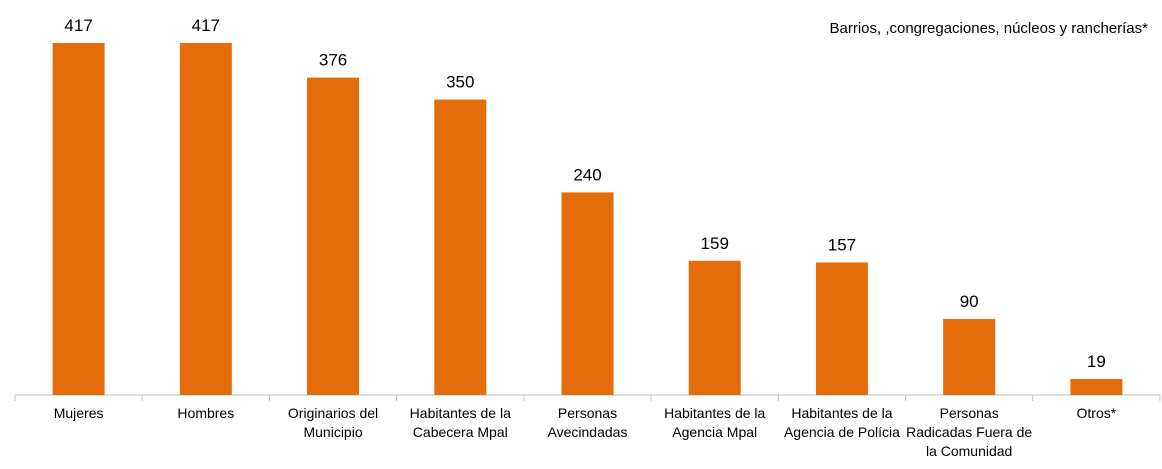 The width and height of the screenshot is (1162, 469). I want to click on x-tick-label: Habitantes de la Cabecera Mpal, so click(460, 422).